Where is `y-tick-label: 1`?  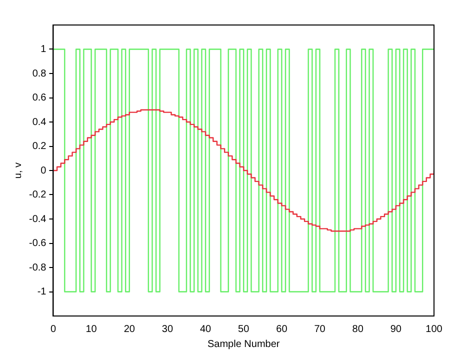 y-tick-label: 1 is located at coordinates (43, 49).